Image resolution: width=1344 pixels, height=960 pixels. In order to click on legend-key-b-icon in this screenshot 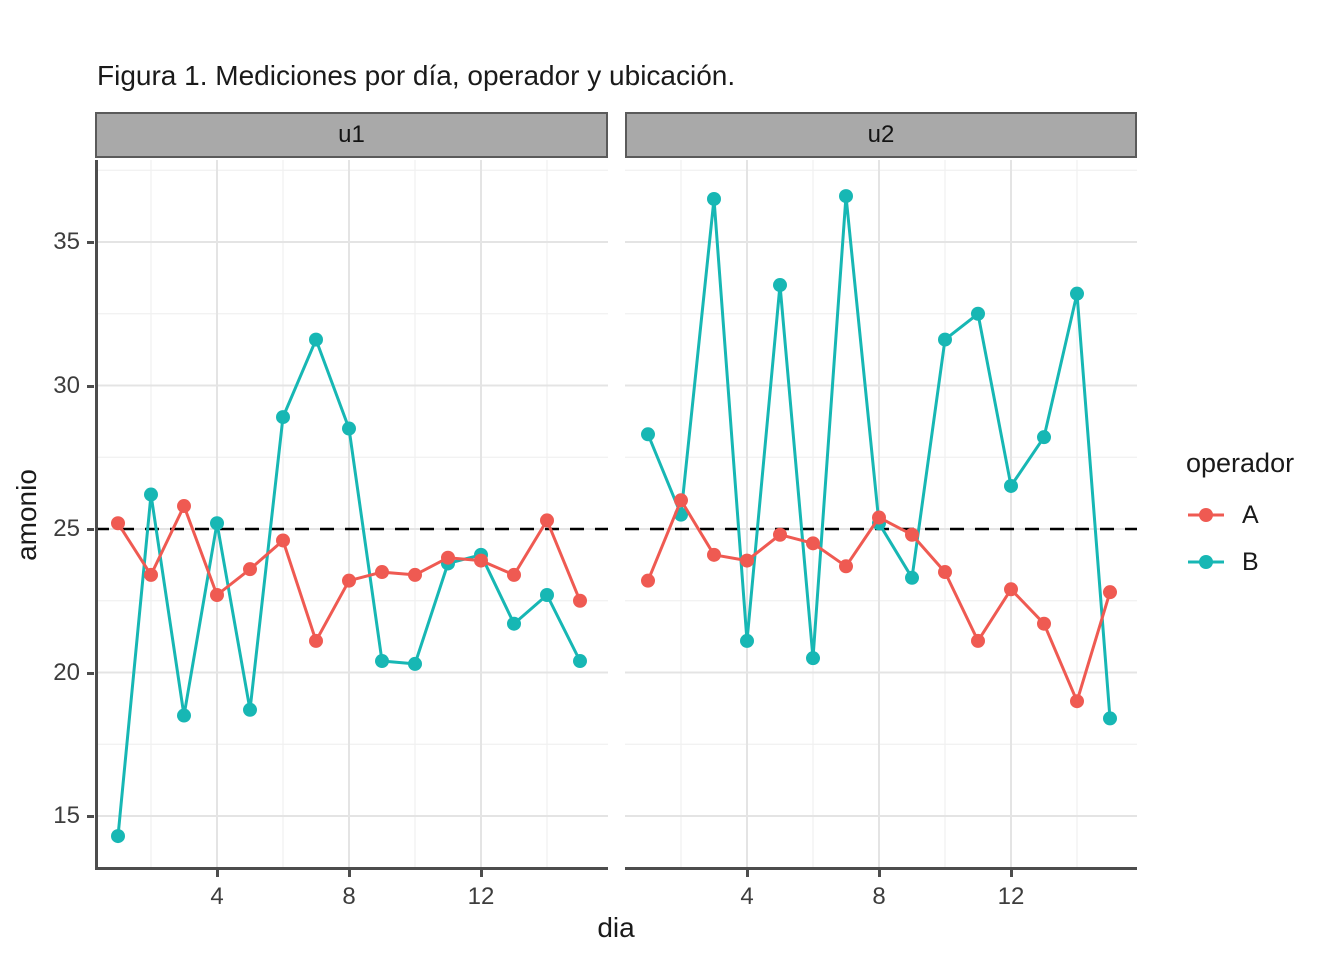, I will do `click(1206, 562)`.